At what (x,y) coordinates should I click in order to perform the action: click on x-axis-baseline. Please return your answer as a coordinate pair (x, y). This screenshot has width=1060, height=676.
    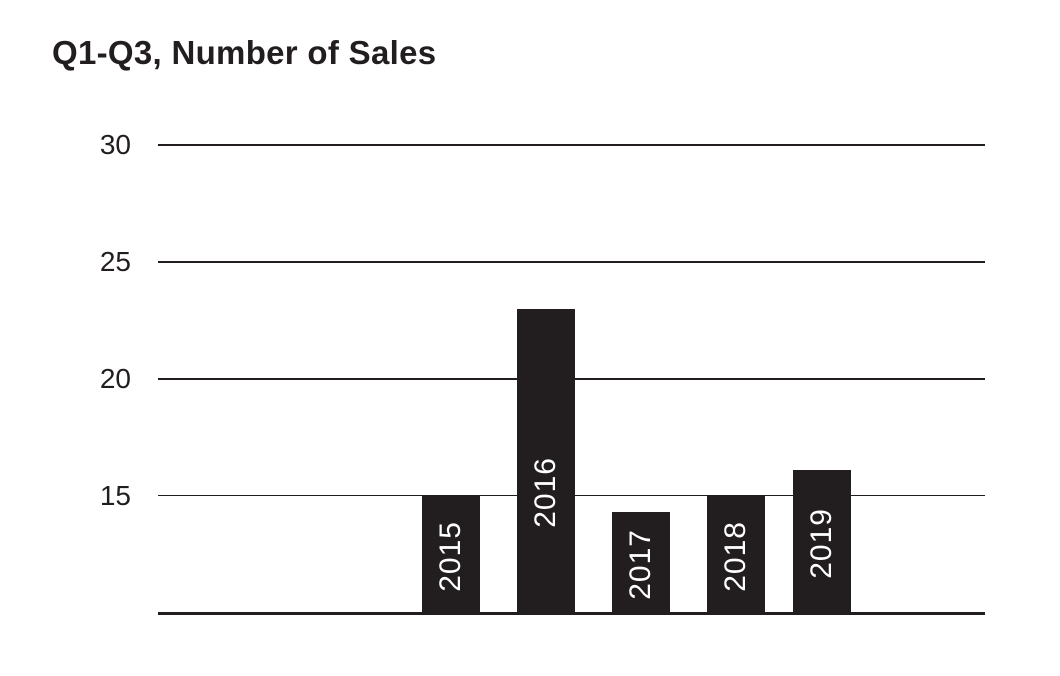
    Looking at the image, I should click on (571, 613).